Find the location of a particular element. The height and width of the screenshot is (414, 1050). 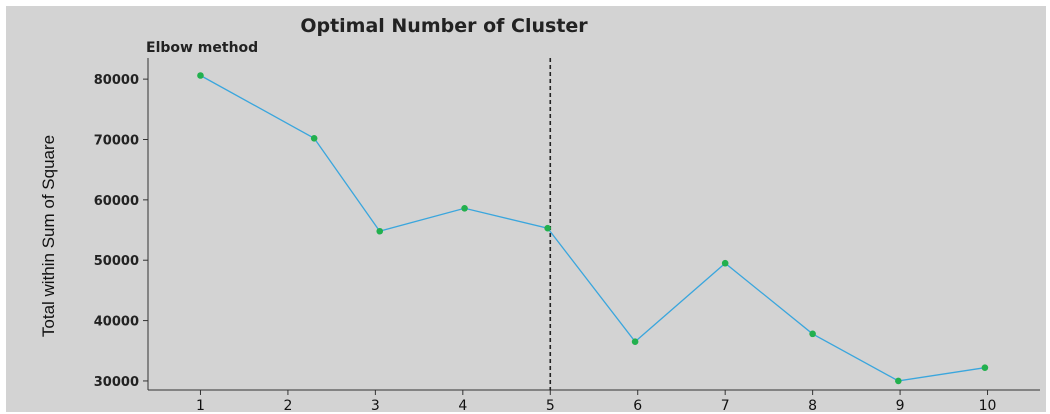

x-tick-label: 6 is located at coordinates (637, 405).